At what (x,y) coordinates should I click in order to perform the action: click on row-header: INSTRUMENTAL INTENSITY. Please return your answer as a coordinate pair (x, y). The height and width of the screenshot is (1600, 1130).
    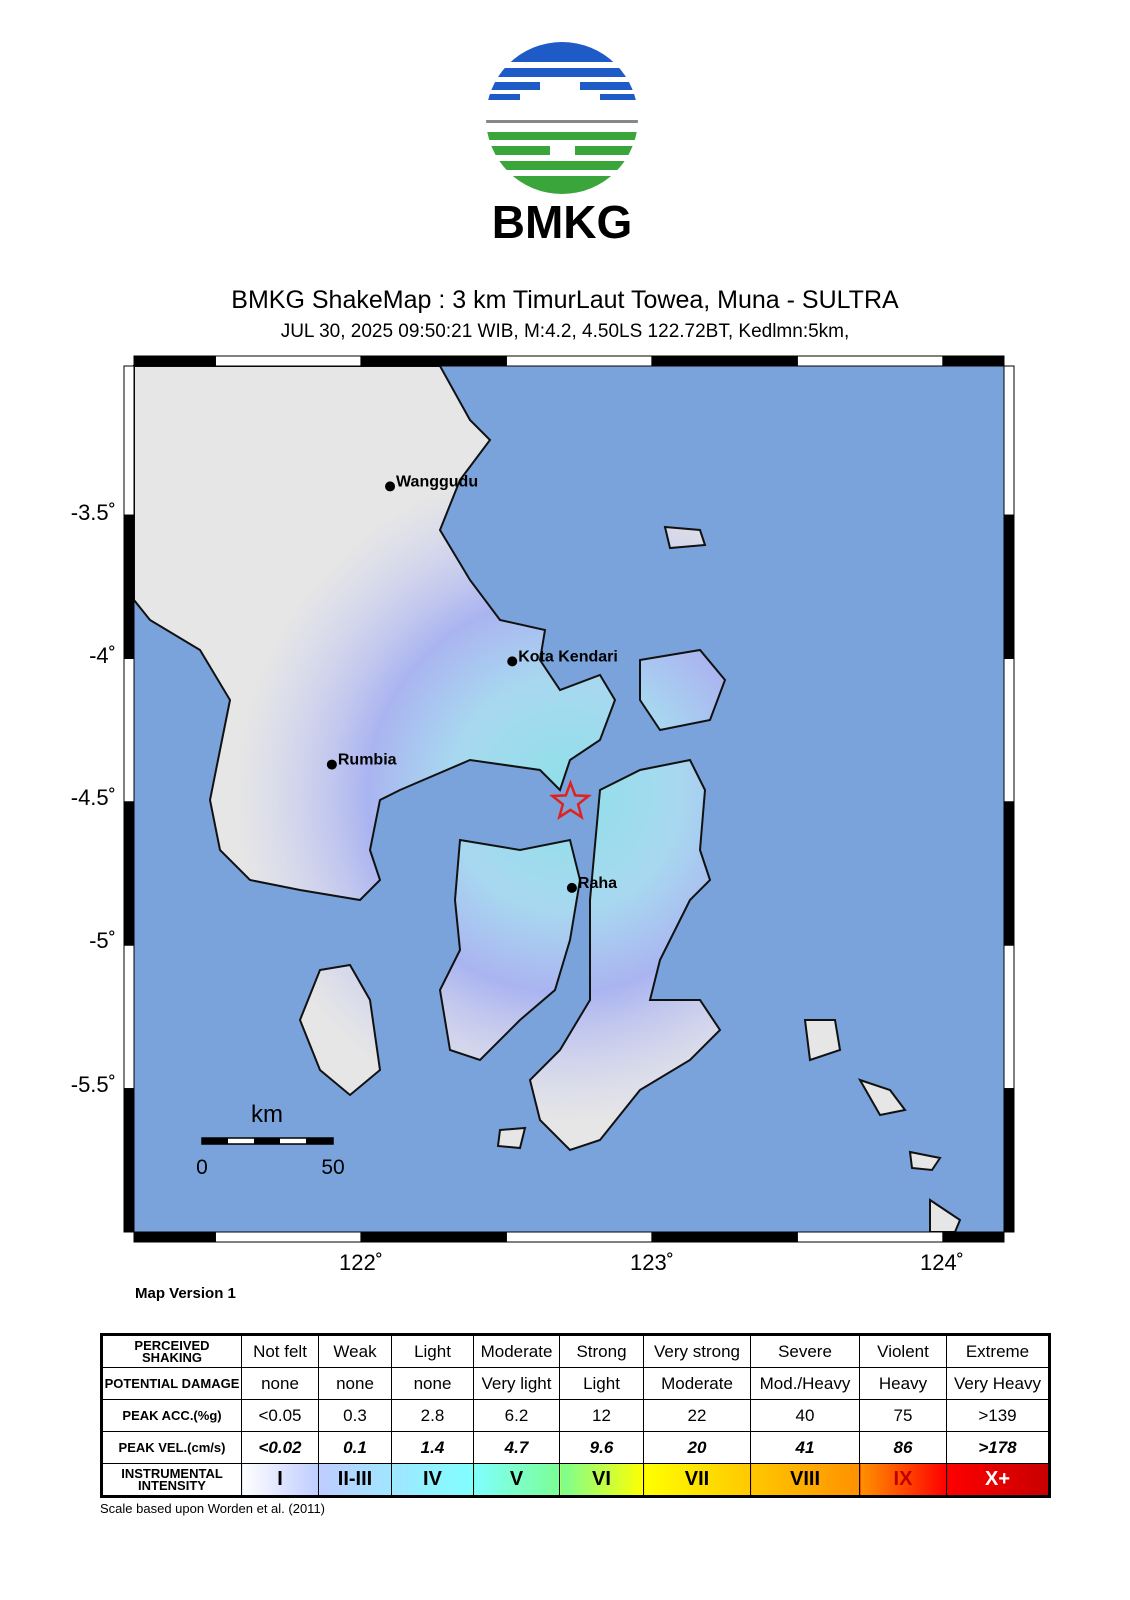
    Looking at the image, I should click on (171, 1480).